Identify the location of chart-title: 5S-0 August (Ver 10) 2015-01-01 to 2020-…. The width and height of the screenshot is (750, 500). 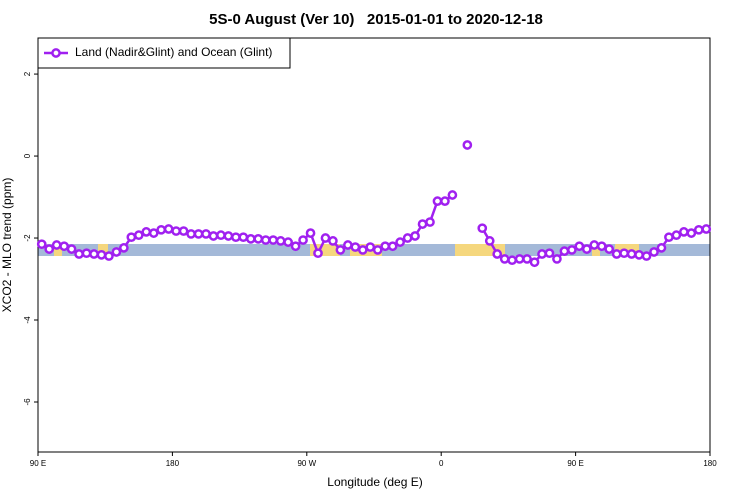
(376, 19).